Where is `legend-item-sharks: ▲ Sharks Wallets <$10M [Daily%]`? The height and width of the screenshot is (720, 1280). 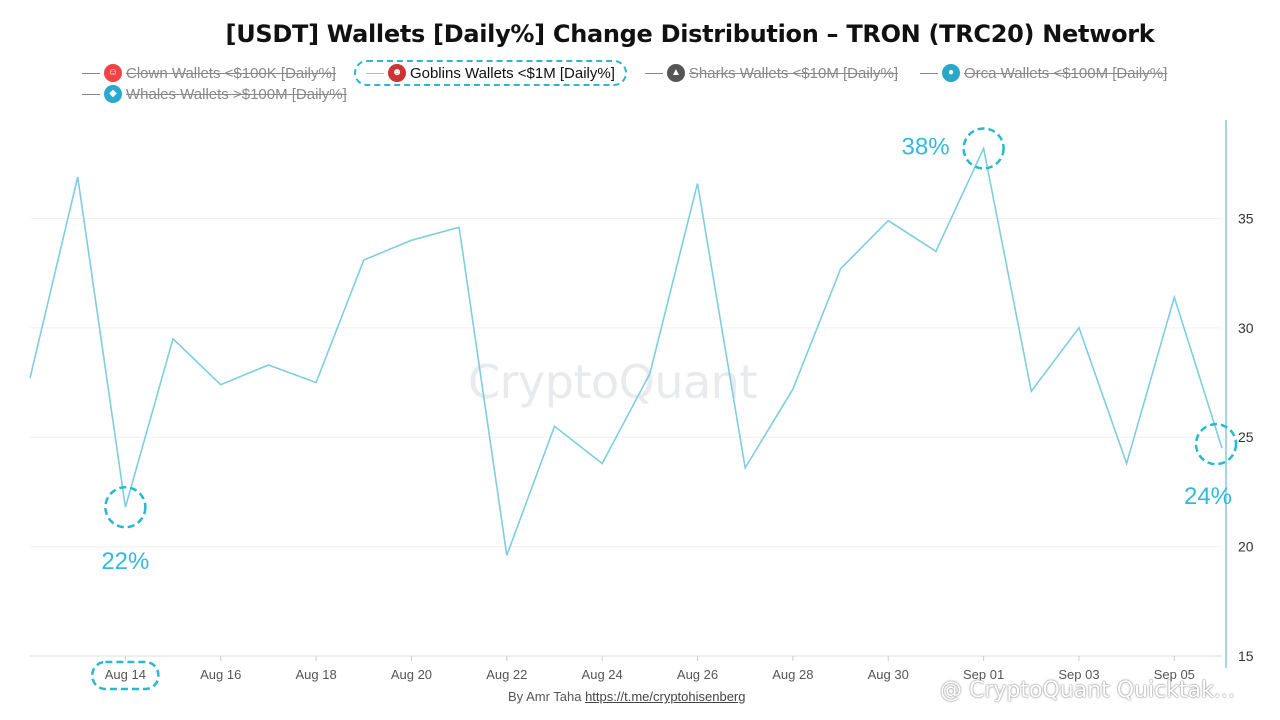 legend-item-sharks: ▲ Sharks Wallets <$10M [Daily%] is located at coordinates (771, 73).